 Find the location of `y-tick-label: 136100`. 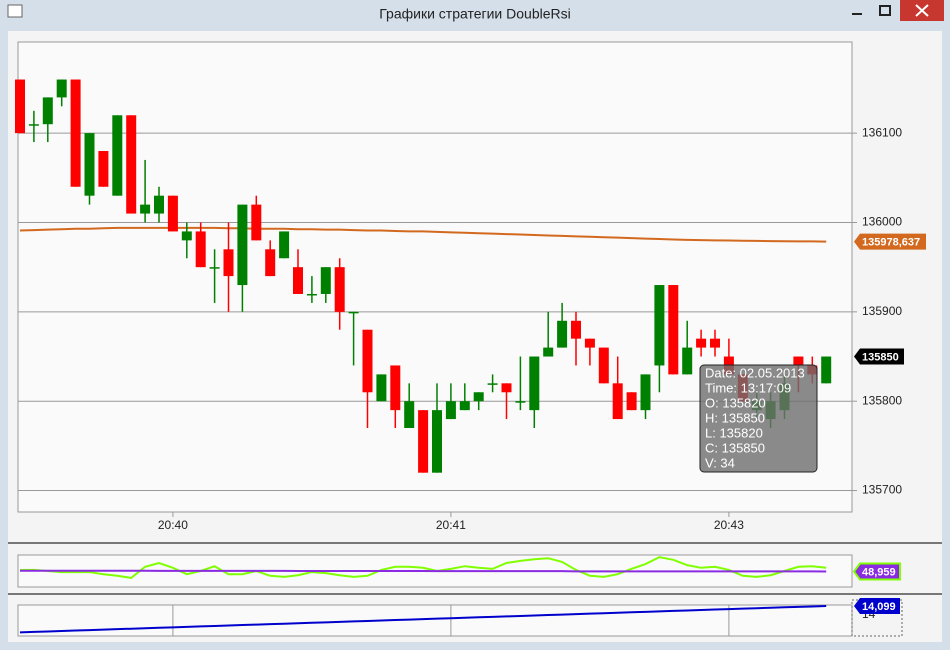

y-tick-label: 136100 is located at coordinates (882, 132).